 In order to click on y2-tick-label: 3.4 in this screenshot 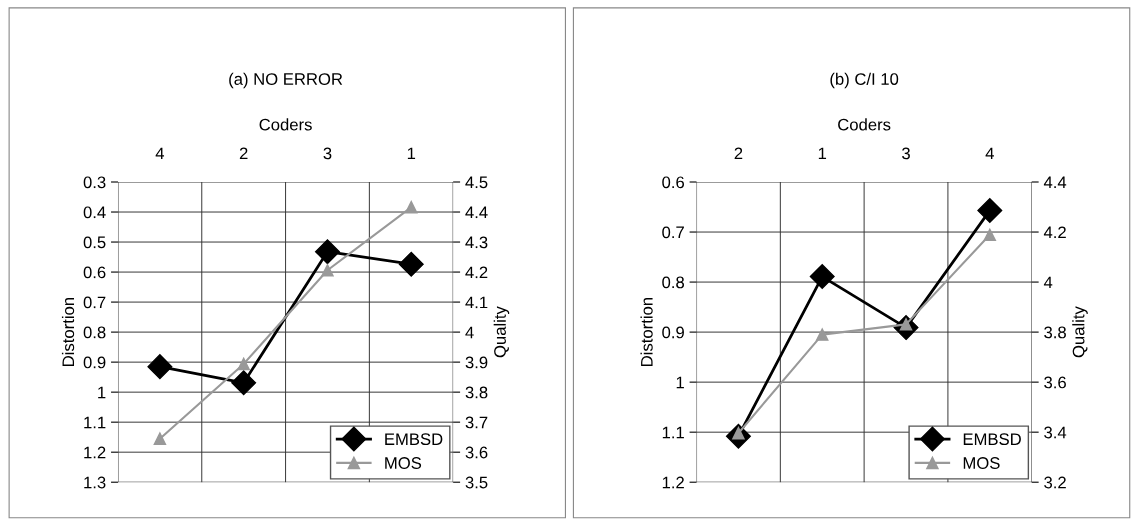, I will do `click(1055, 432)`.